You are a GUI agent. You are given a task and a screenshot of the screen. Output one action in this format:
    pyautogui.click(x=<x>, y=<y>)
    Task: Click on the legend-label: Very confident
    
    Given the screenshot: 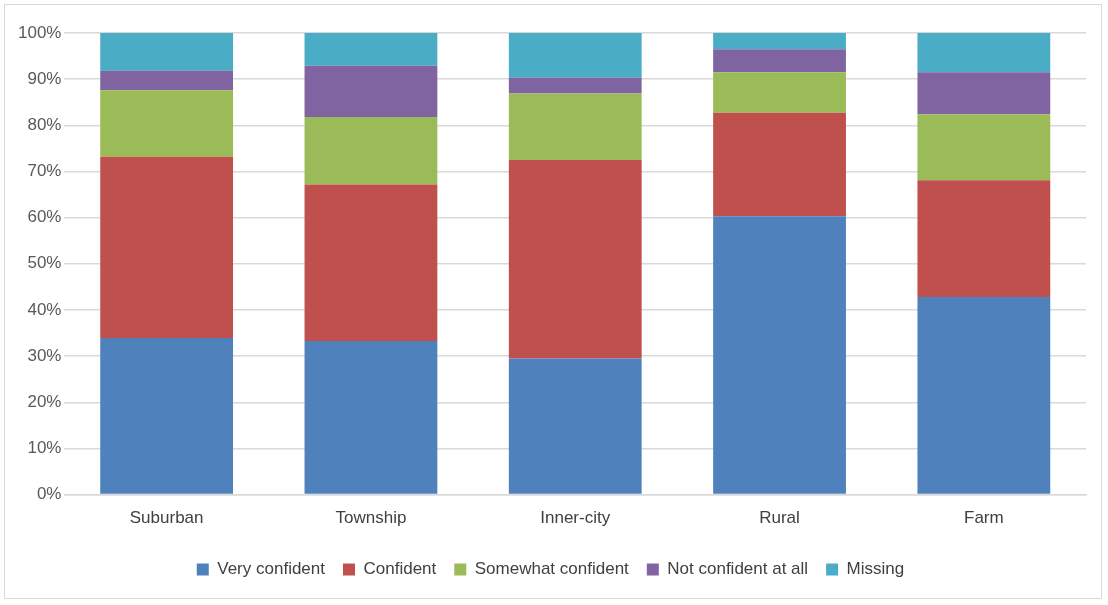 What is the action you would take?
    pyautogui.click(x=271, y=569)
    